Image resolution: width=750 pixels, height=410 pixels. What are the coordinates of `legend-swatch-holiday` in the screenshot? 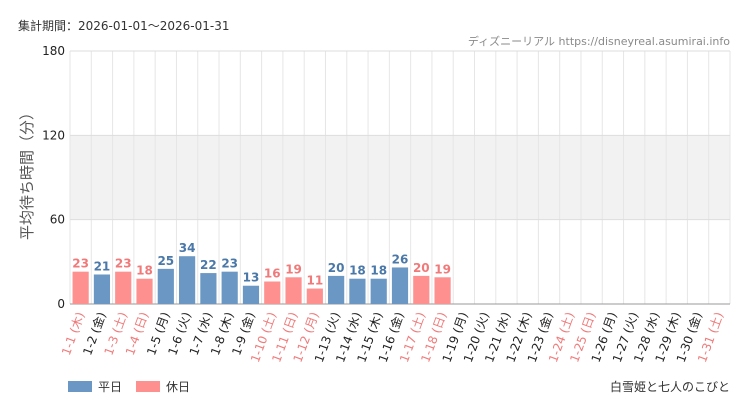 It's located at (148, 386).